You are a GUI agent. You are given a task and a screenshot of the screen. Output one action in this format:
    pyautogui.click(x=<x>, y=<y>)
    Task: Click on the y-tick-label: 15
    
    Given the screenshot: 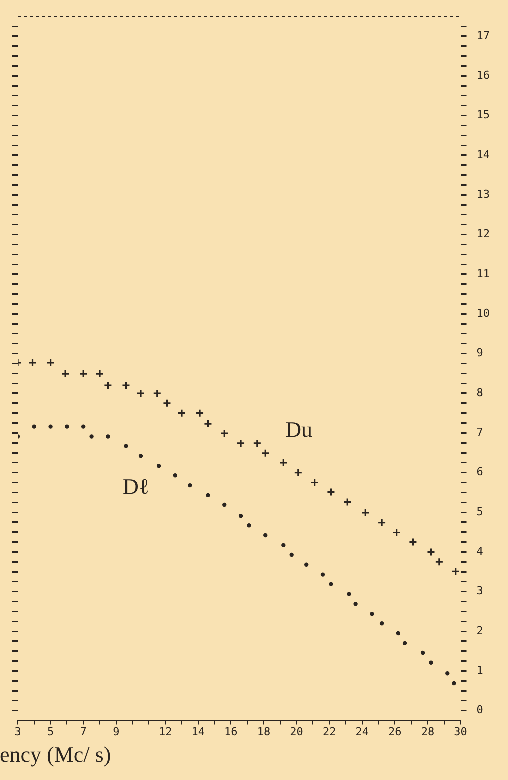 What is the action you would take?
    pyautogui.click(x=483, y=115)
    